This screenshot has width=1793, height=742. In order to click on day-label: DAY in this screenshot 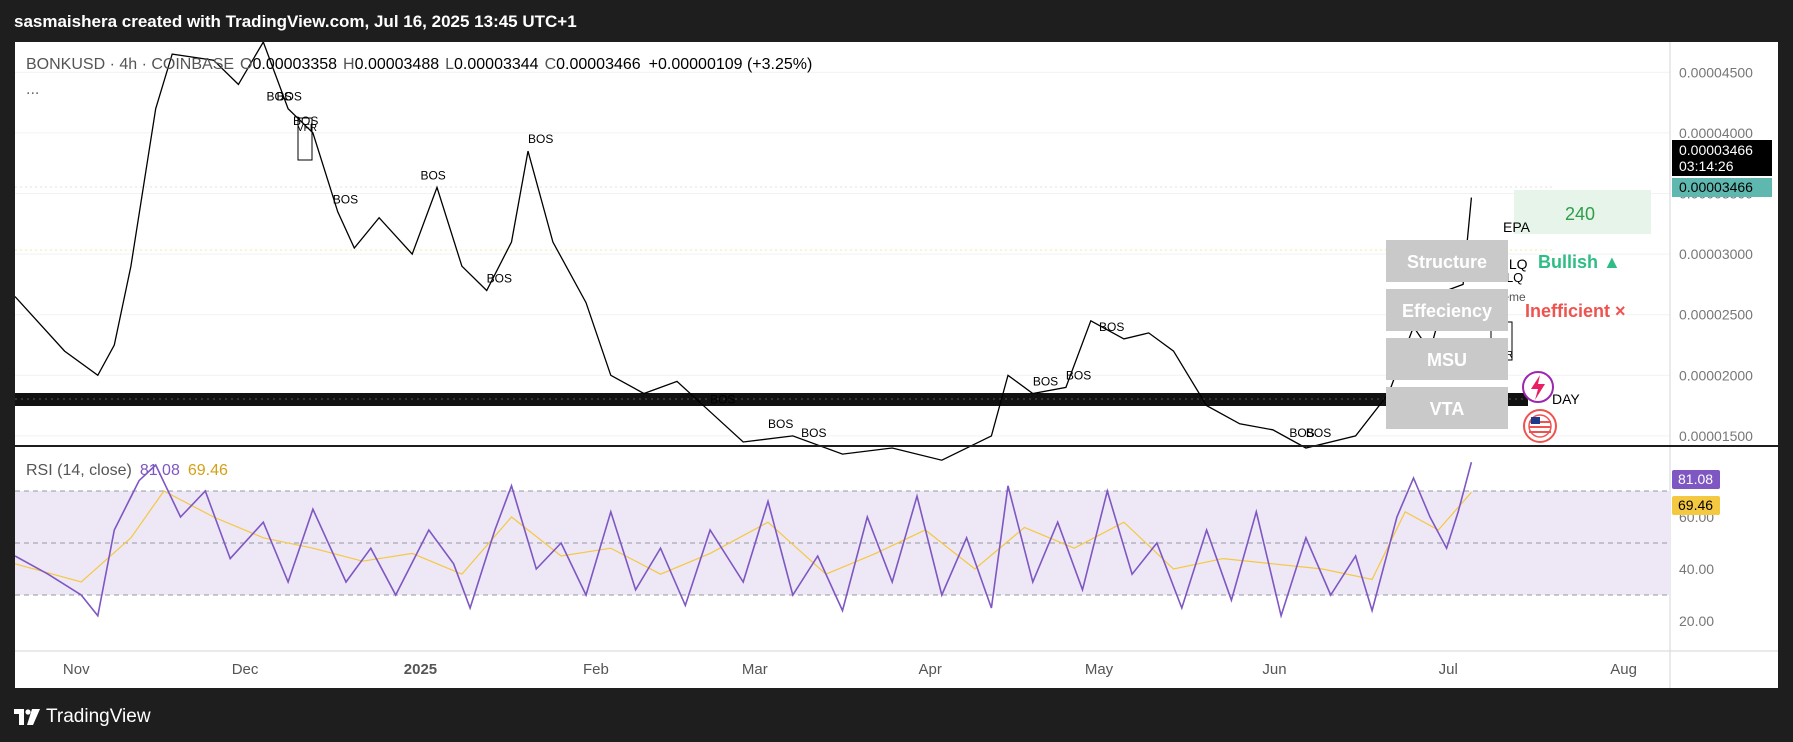, I will do `click(1566, 399)`.